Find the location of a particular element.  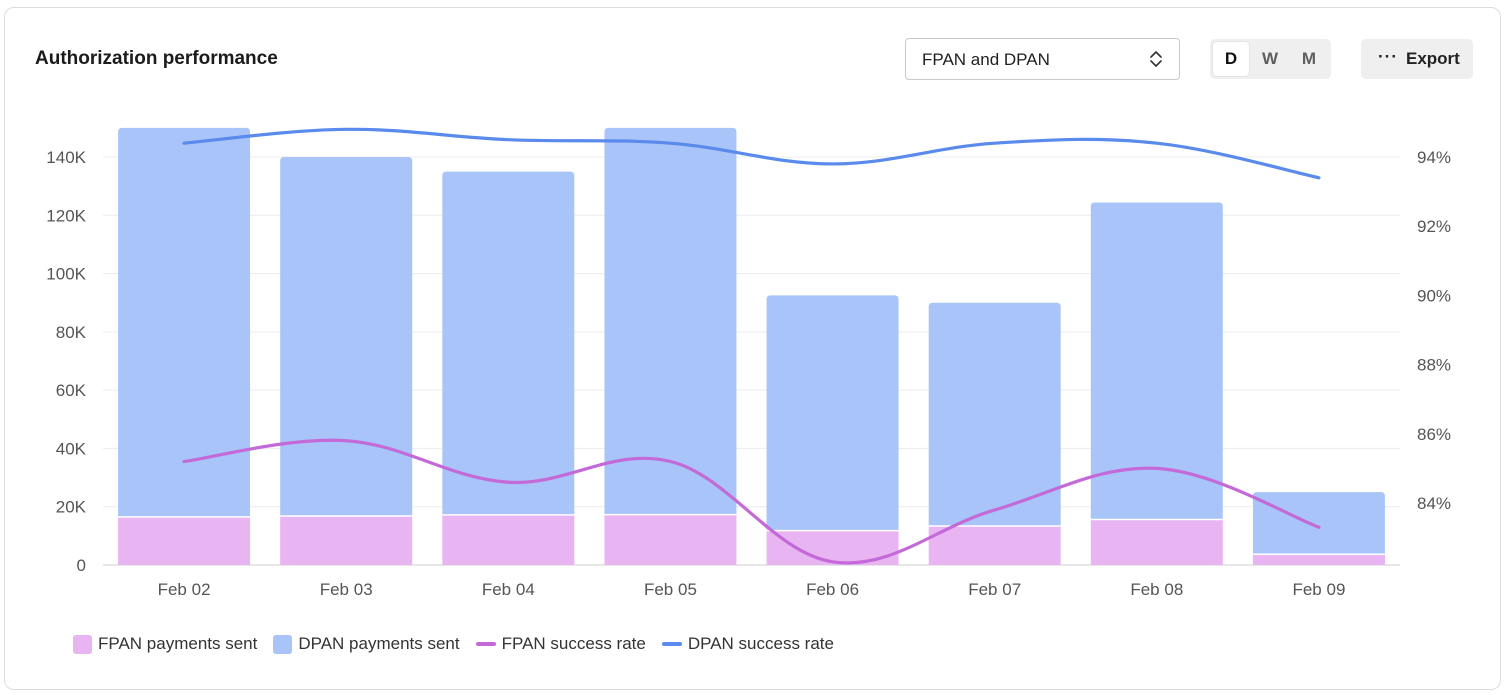

x-tick-label: Feb 06 is located at coordinates (832, 589).